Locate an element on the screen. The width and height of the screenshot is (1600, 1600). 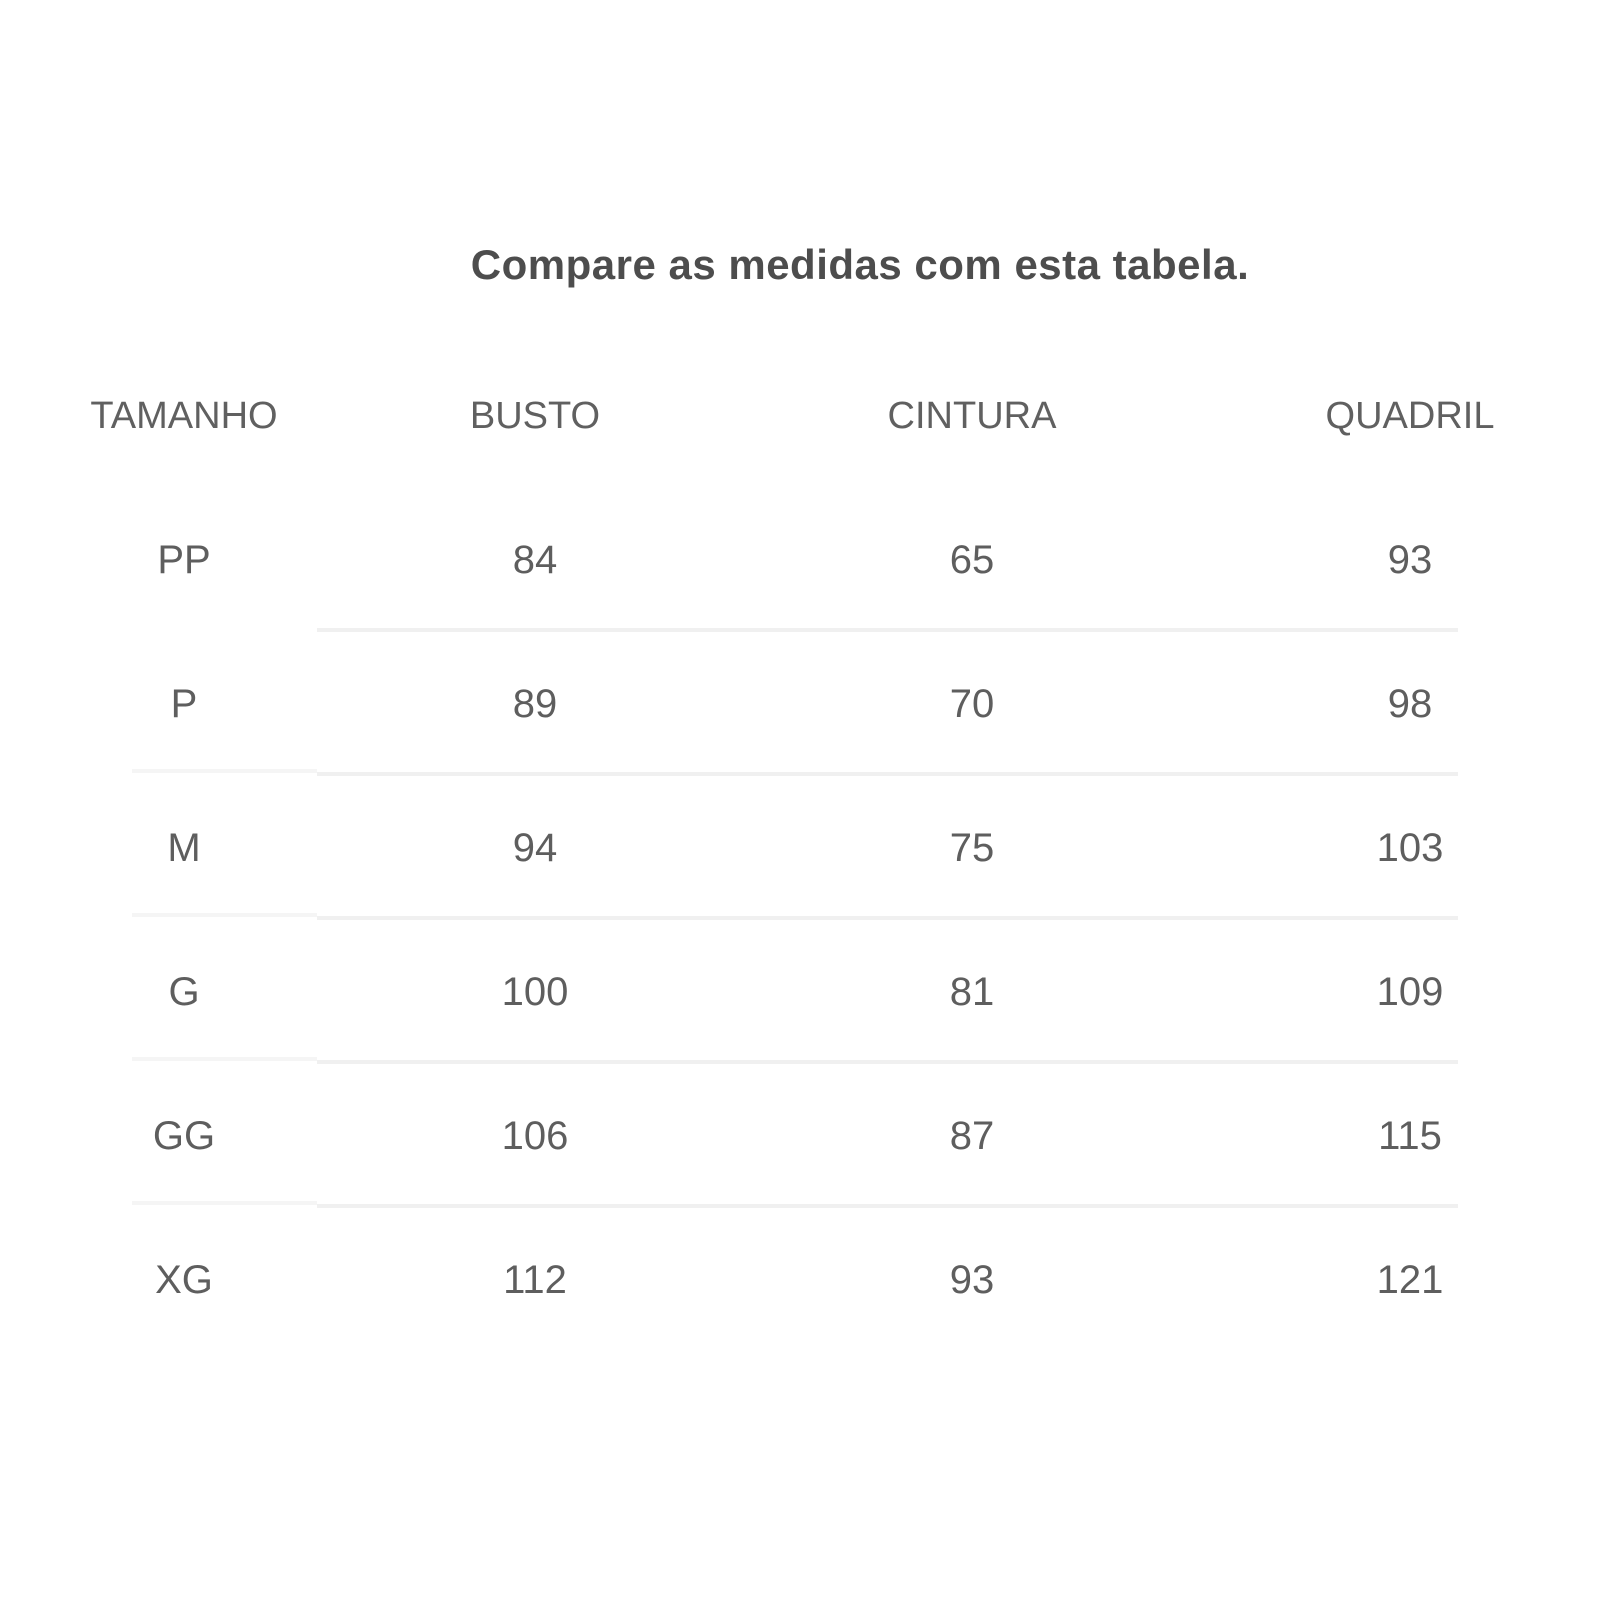
cintura-value: 93 is located at coordinates (972, 1280).